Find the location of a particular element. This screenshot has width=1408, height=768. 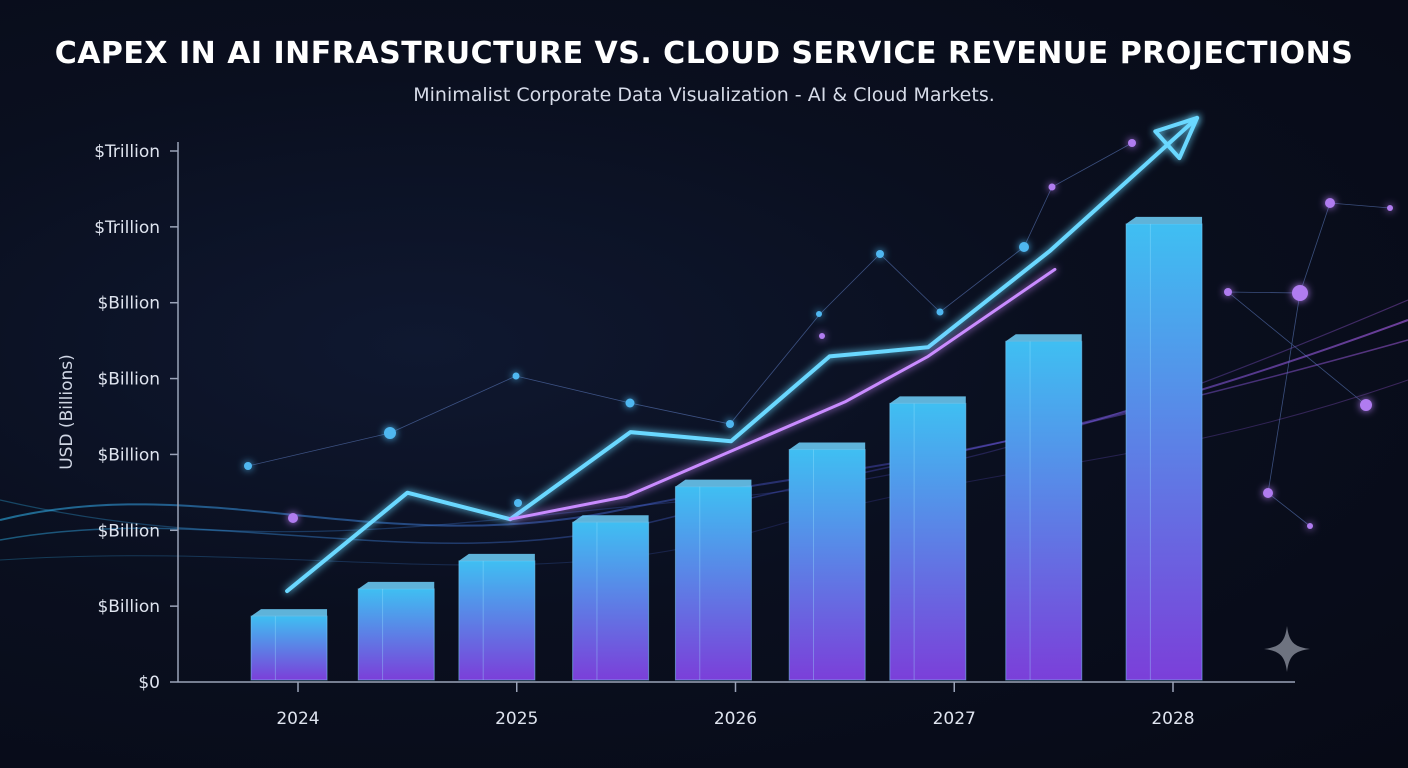

y-tick-label: $0 is located at coordinates (149, 683).